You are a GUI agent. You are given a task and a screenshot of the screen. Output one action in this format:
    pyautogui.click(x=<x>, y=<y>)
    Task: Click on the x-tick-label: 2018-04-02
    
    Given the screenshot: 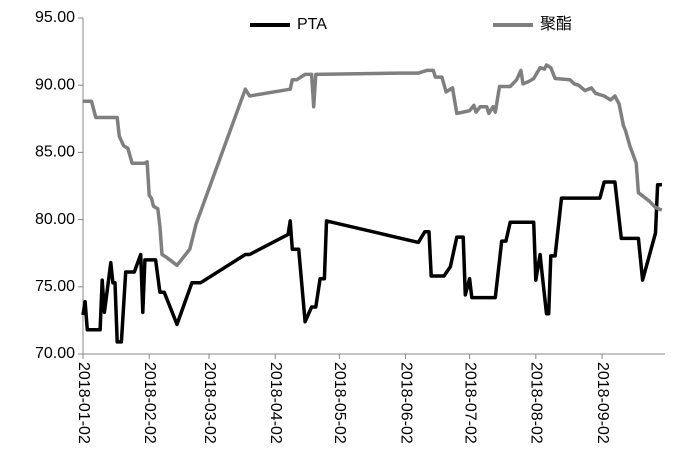 What is the action you would take?
    pyautogui.click(x=275, y=403)
    